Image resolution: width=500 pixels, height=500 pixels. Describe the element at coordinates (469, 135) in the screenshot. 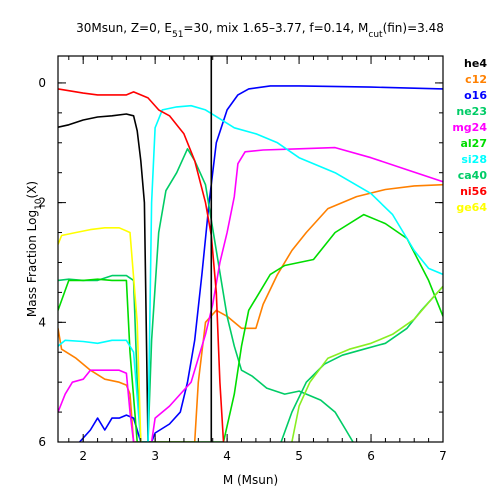

I see `legend: he4 c12 o16 ne23 mg24 al27 si28 ca40 ni56 ge64` at that location.